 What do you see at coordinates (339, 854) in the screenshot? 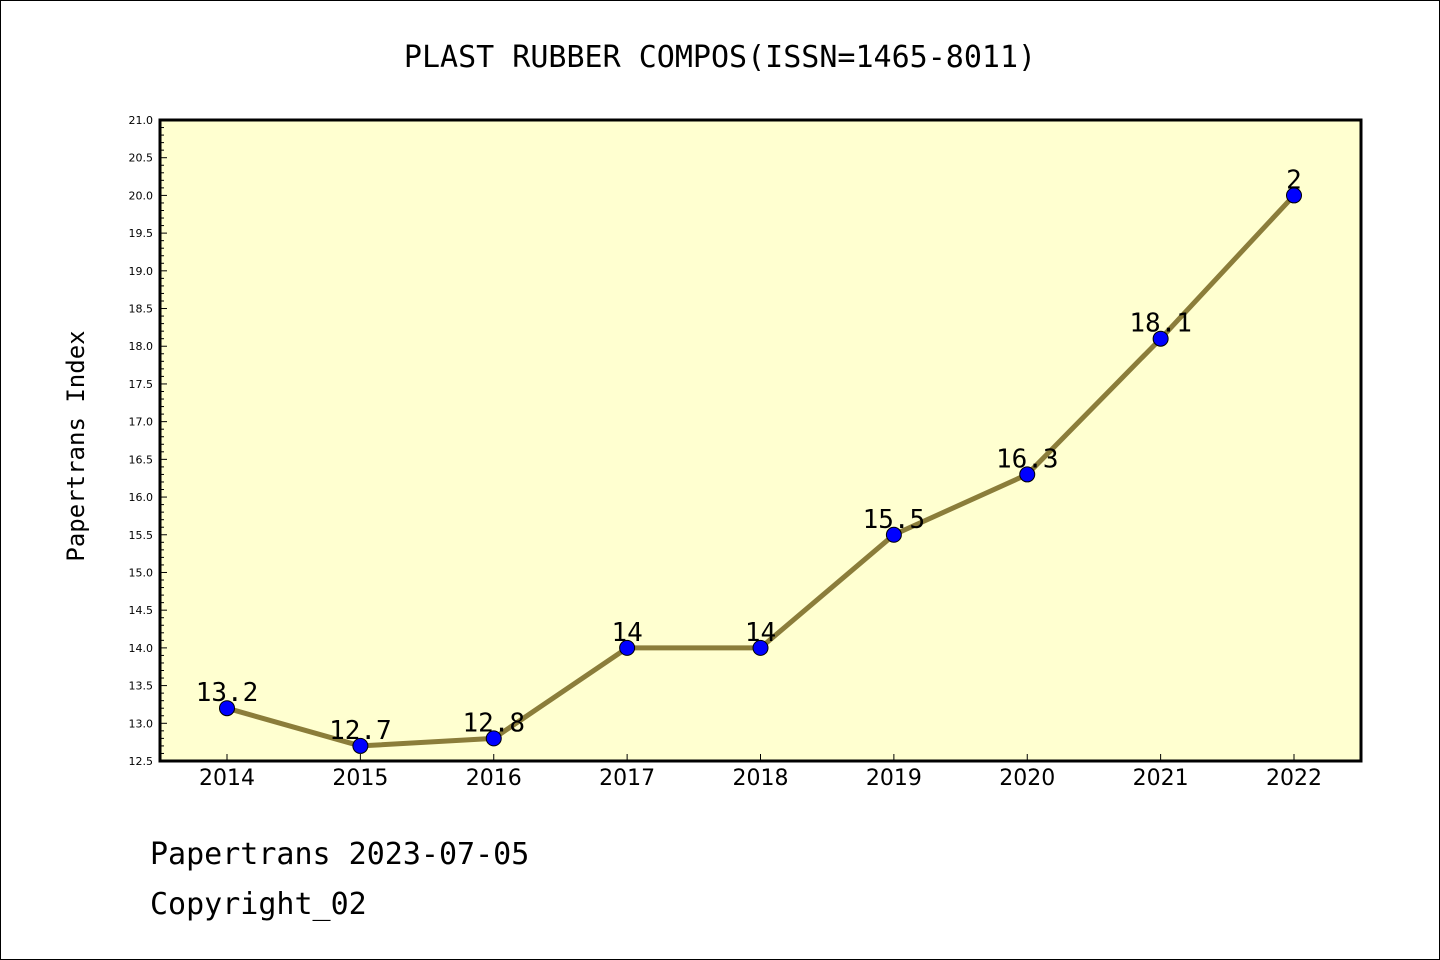
I see `footer-date: Papertrans 2023-07-05` at bounding box center [339, 854].